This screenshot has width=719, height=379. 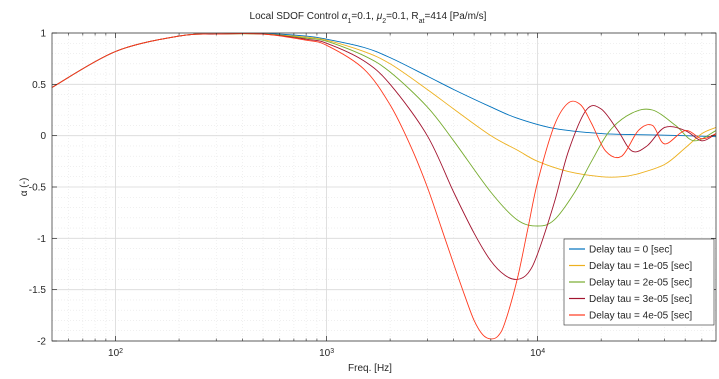 I want to click on y-tick-label: 0, so click(x=43, y=136).